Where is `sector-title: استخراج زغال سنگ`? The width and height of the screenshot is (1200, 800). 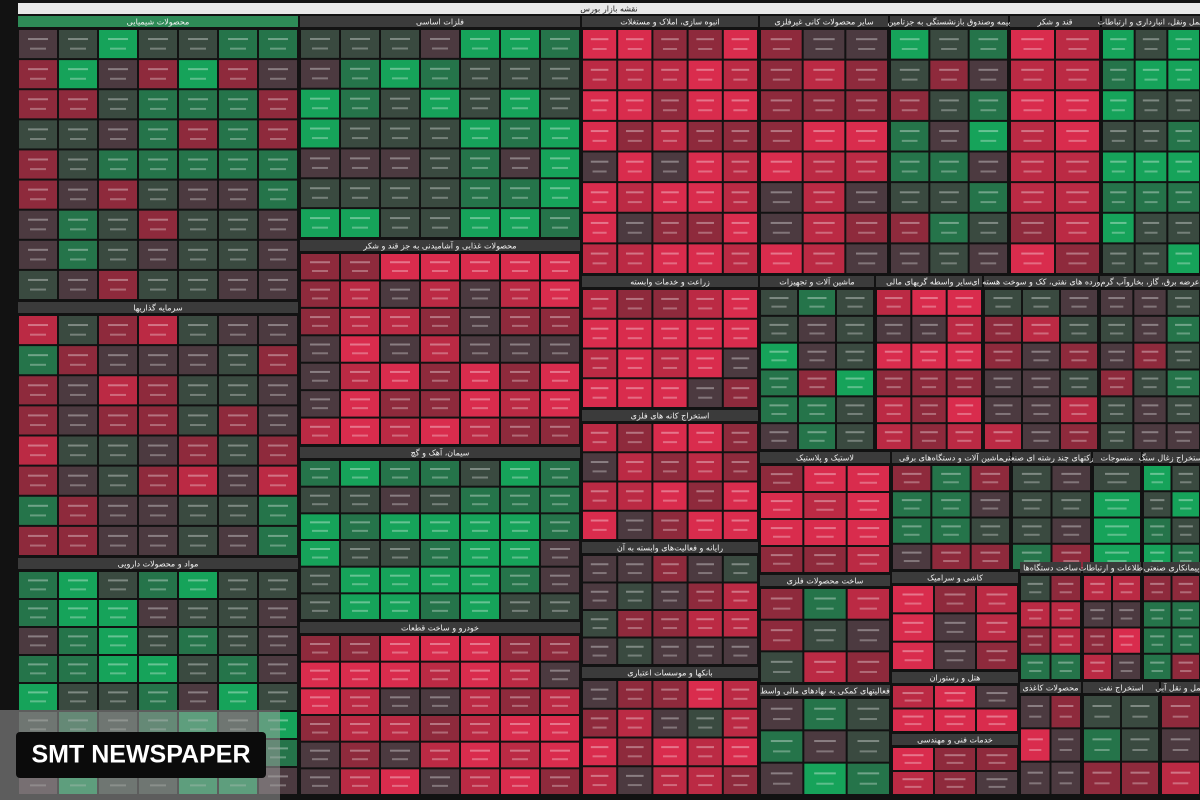 sector-title: استخراج زغال سنگ is located at coordinates (1169, 458).